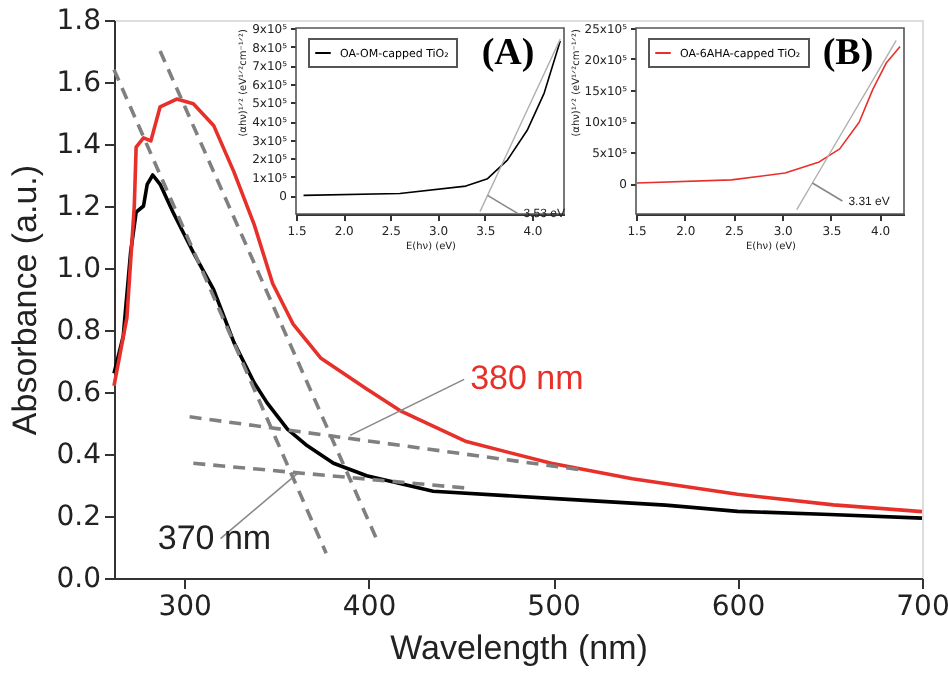  I want to click on y-tick-label: 0.6, so click(79, 393).